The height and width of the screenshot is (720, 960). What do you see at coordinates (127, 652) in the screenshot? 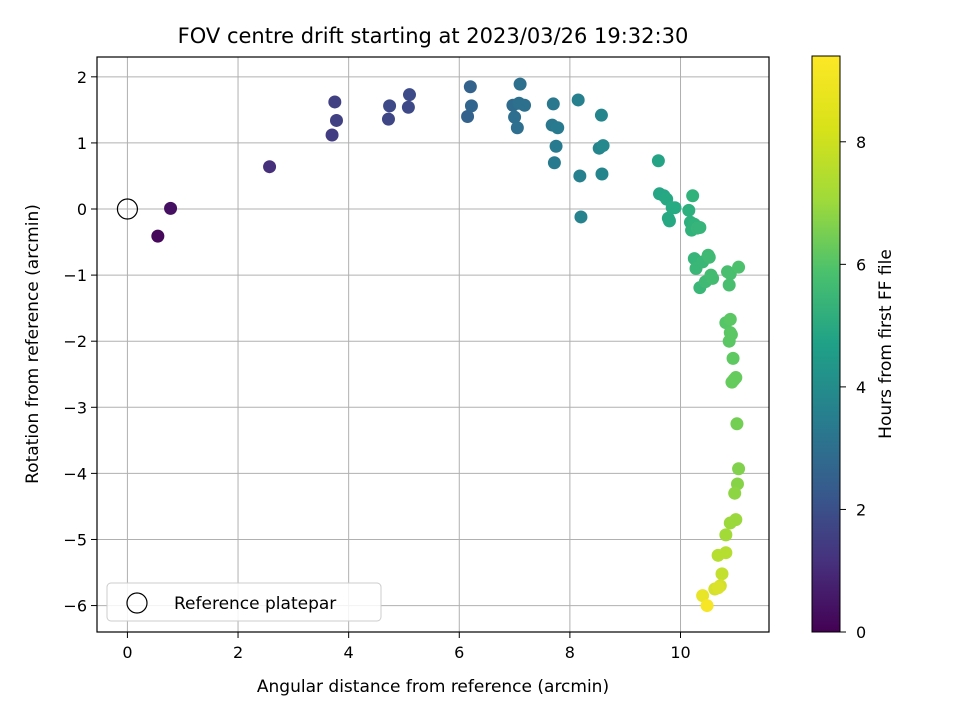
I see `x-tick-label: 0` at bounding box center [127, 652].